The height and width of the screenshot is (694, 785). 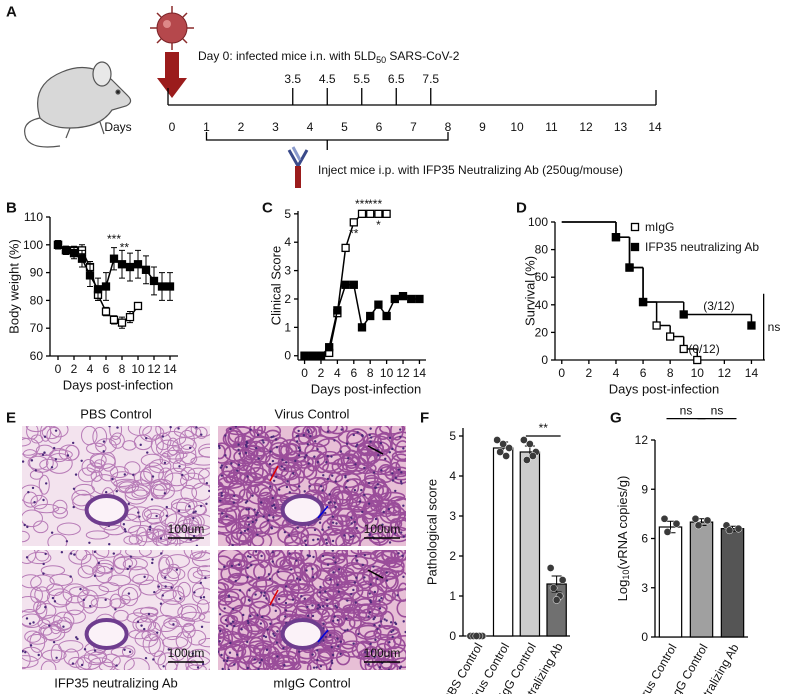 I want to click on y-tick-label: 60, so click(x=37, y=356).